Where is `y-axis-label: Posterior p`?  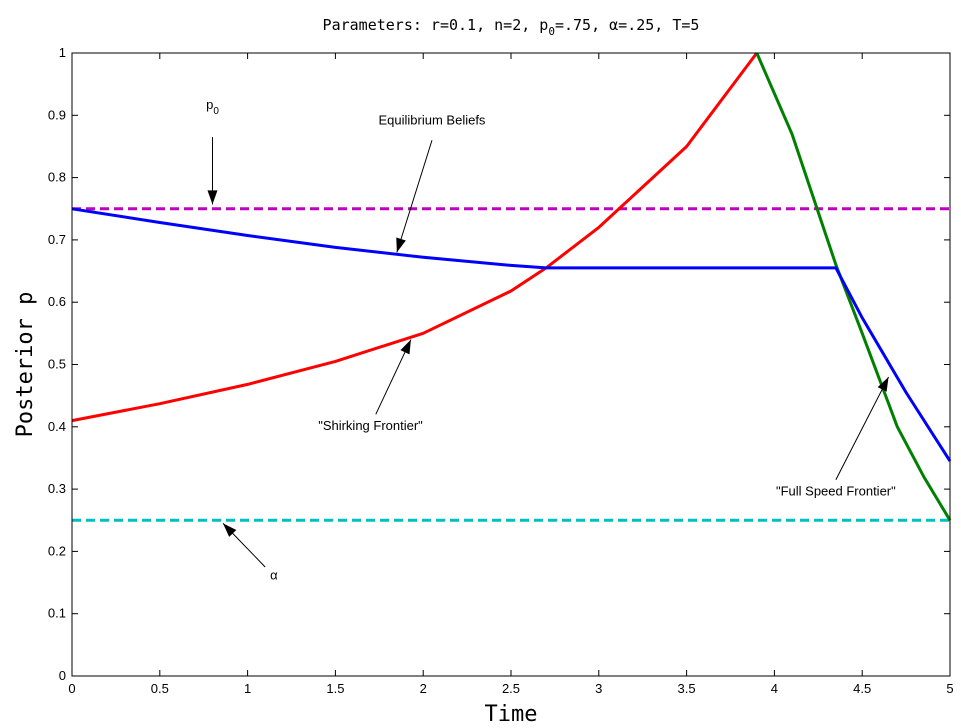 y-axis-label: Posterior p is located at coordinates (25, 365).